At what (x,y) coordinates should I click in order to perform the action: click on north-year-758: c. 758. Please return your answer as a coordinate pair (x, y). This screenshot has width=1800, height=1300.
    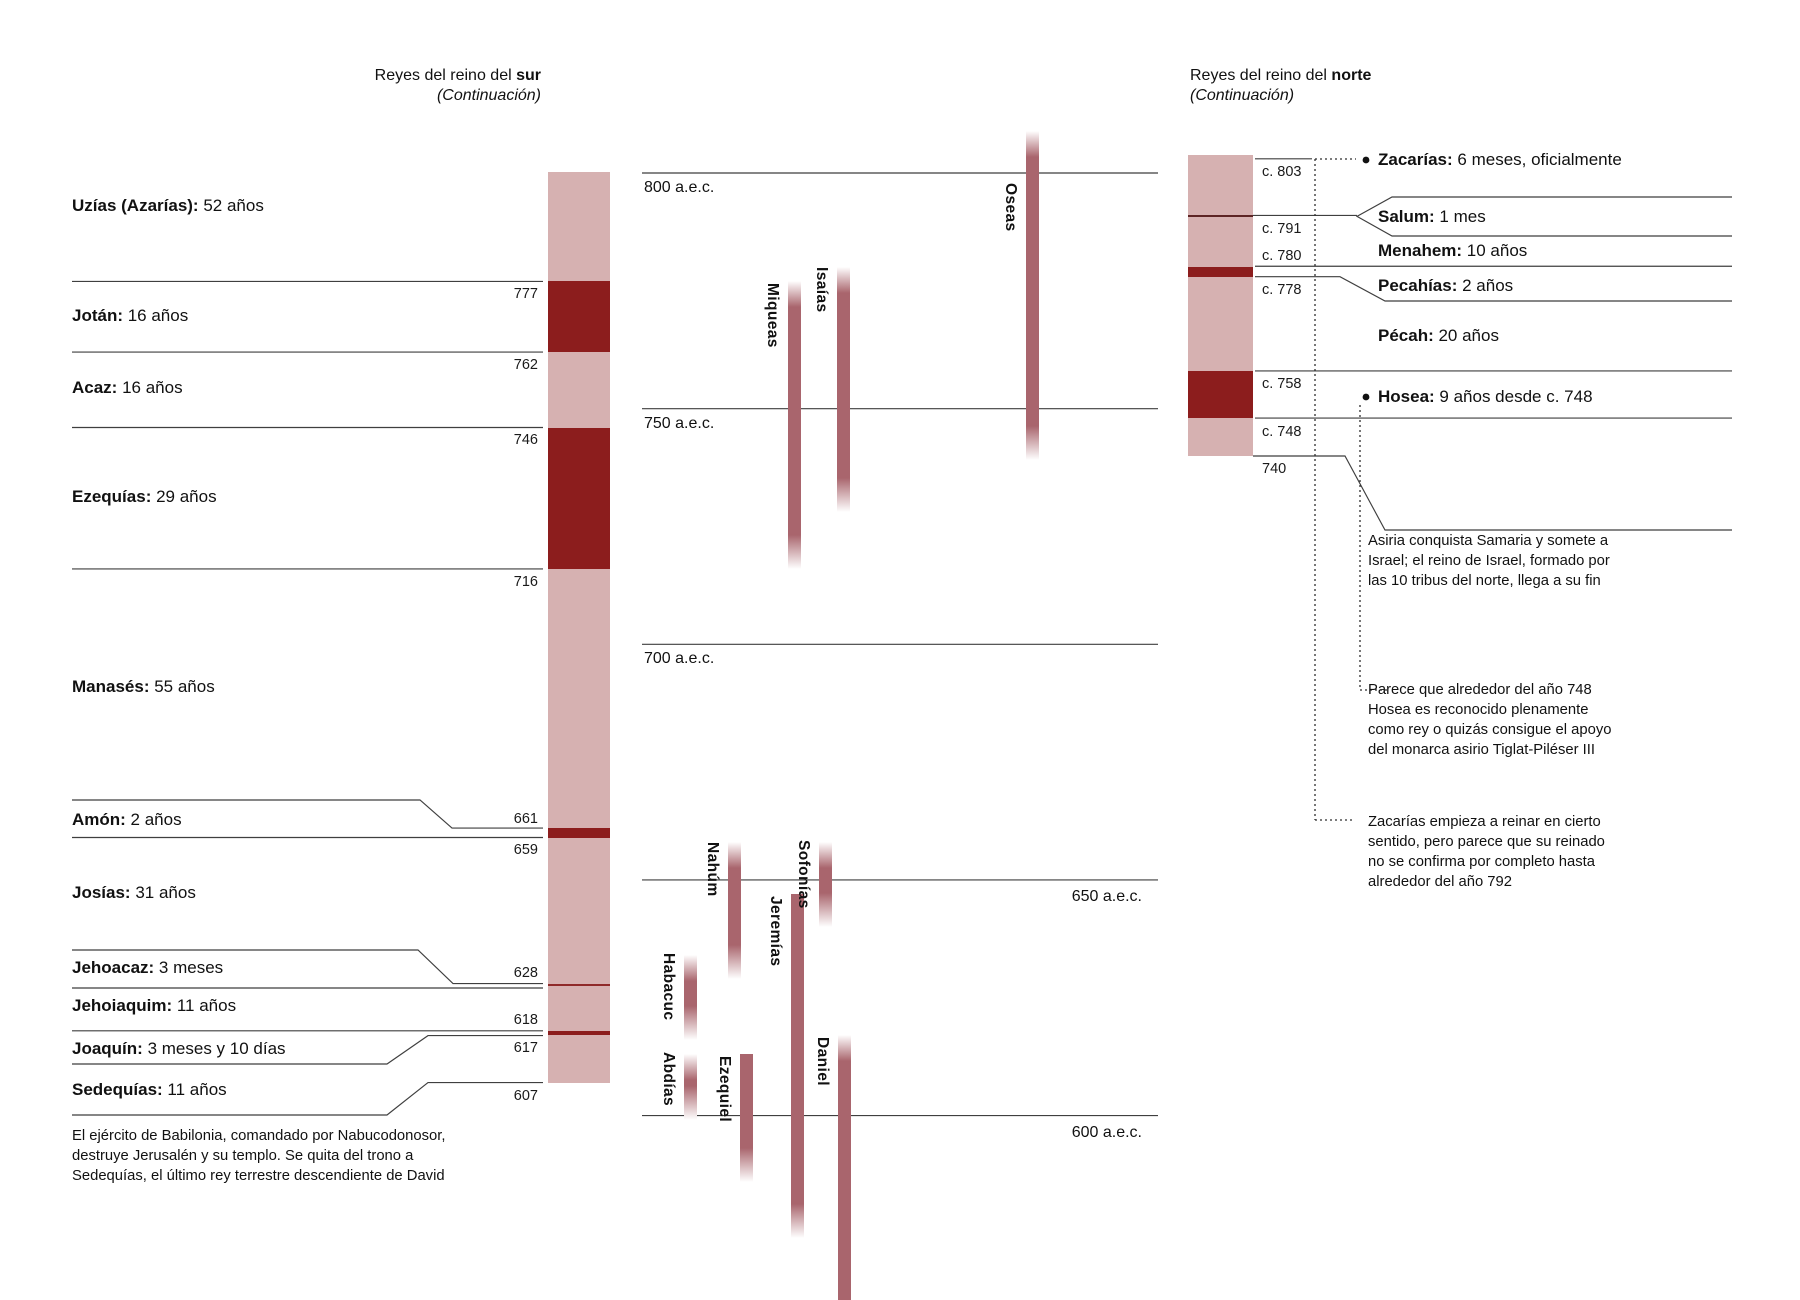
    Looking at the image, I should click on (1282, 384).